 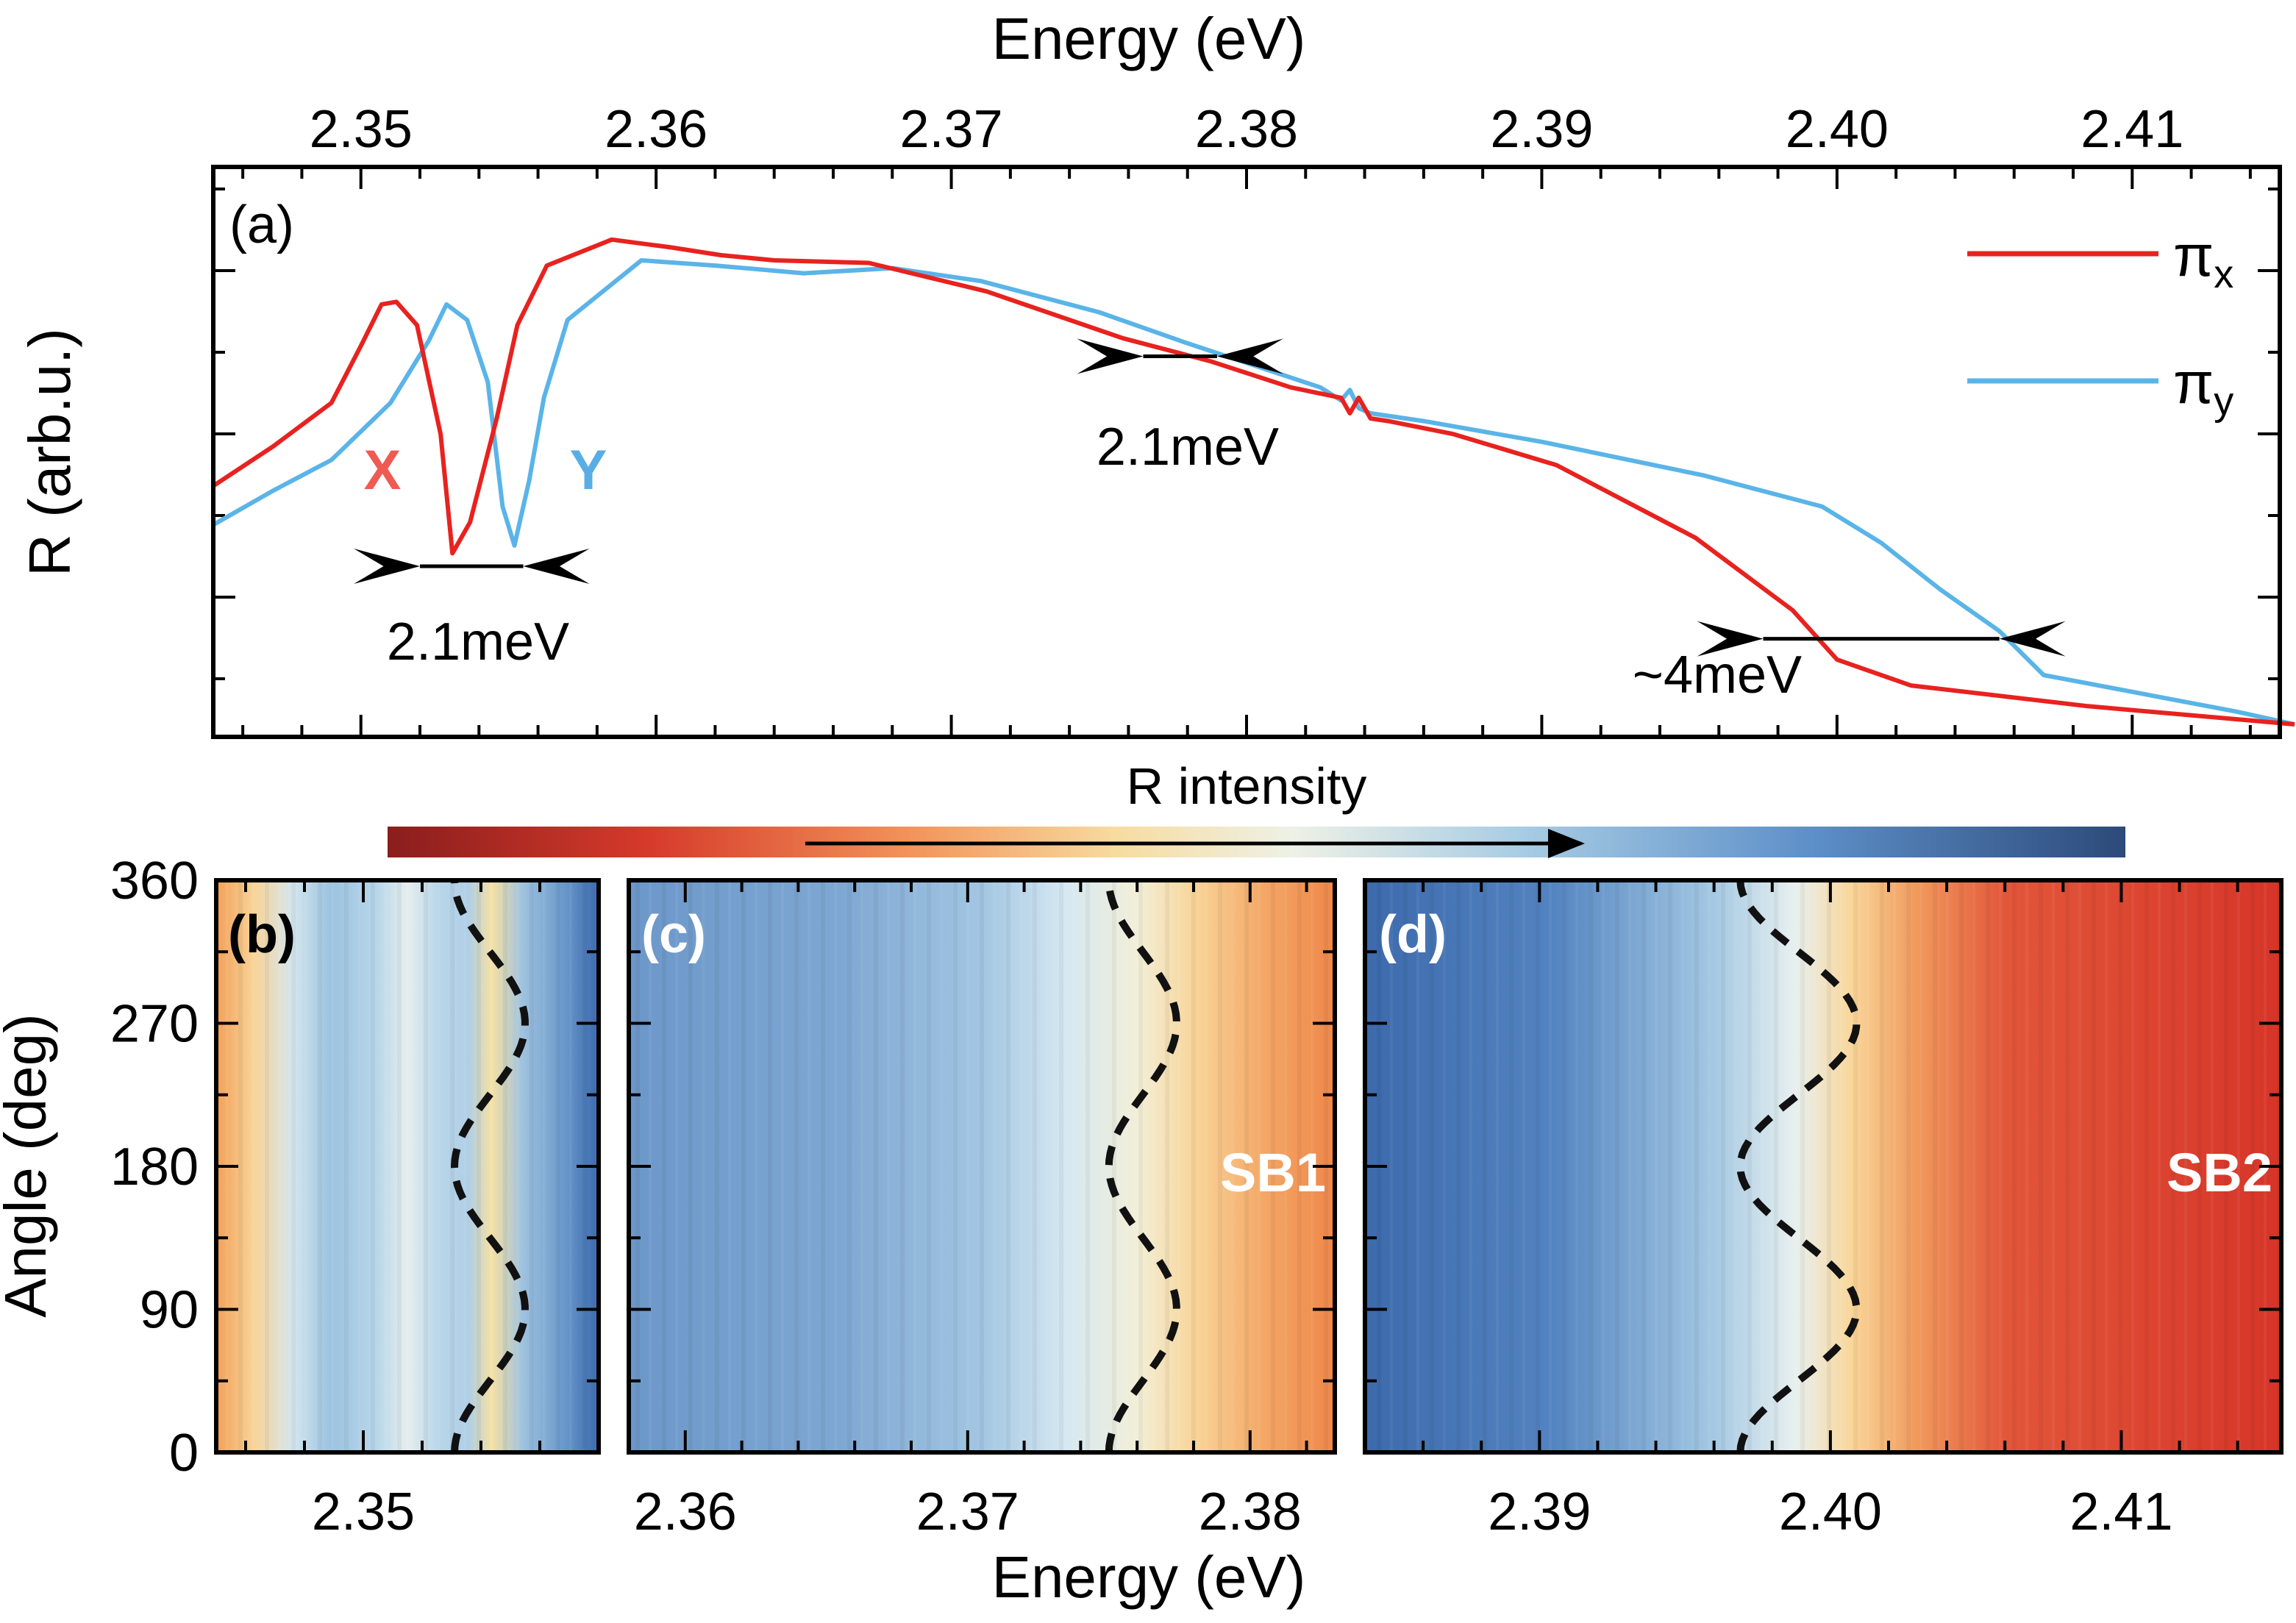 I want to click on legend-pi-y-label: πy, so click(x=2203, y=387).